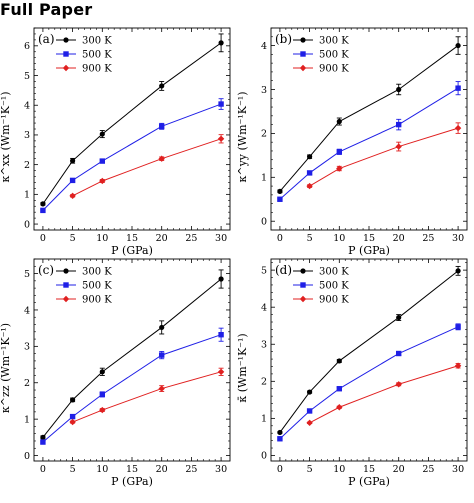 This screenshot has height=503, width=474. What do you see at coordinates (283, 39) in the screenshot?
I see `panel-label: (b)` at bounding box center [283, 39].